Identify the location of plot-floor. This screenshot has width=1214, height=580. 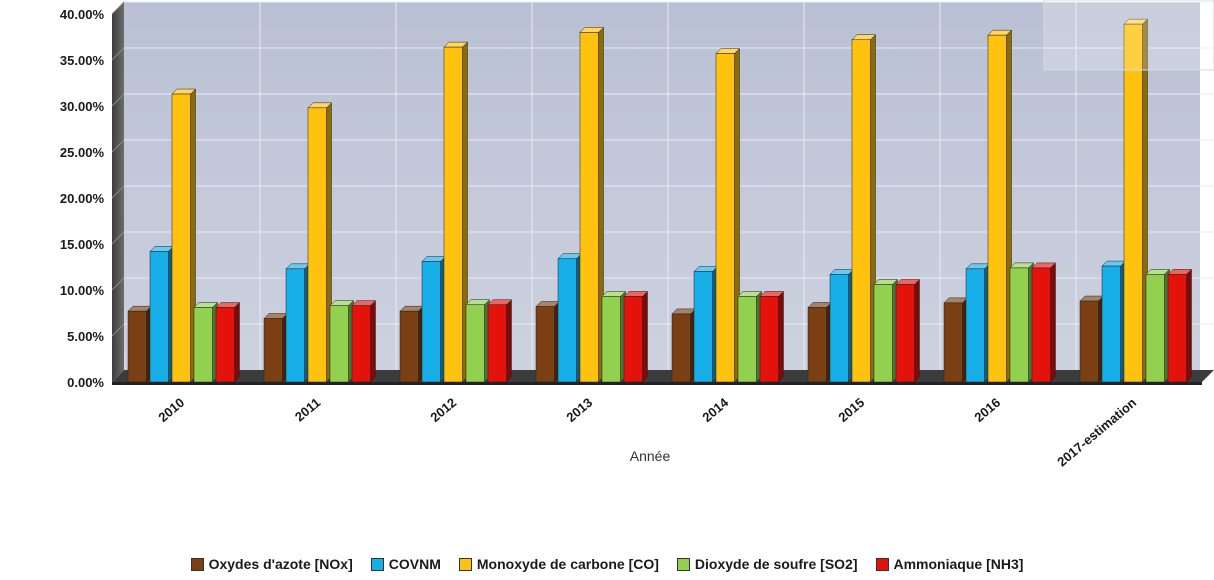
(663, 376).